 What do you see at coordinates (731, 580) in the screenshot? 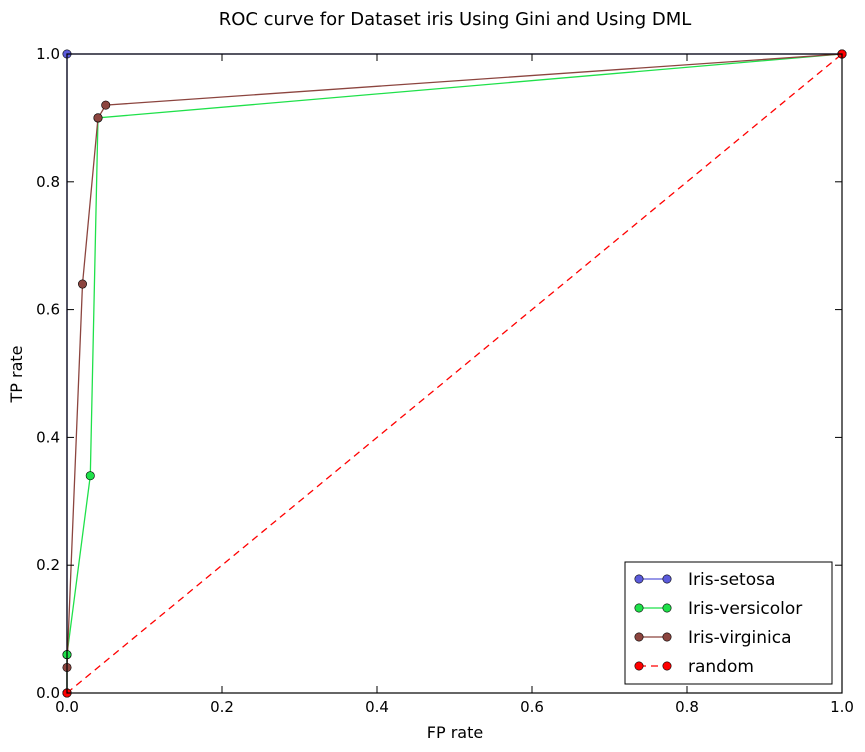
I see `legend-label-0: Iris-setosa` at bounding box center [731, 580].